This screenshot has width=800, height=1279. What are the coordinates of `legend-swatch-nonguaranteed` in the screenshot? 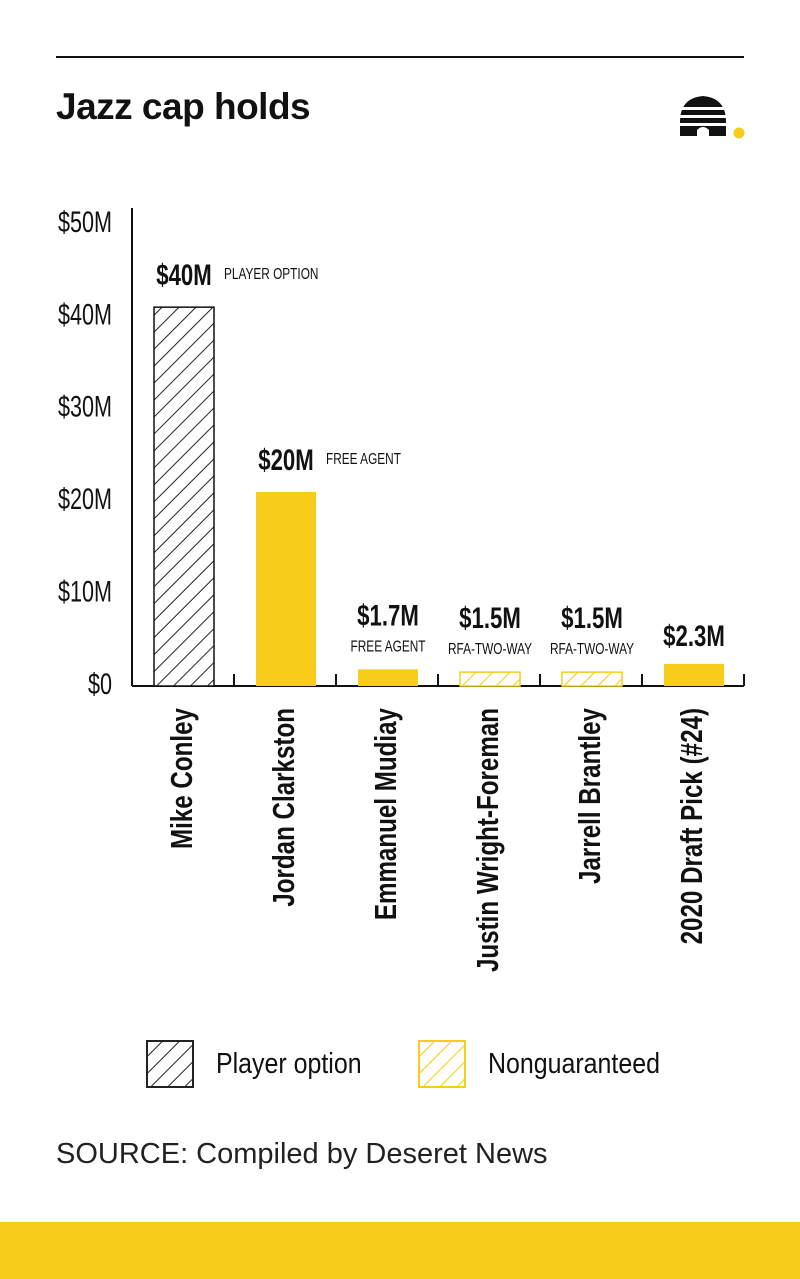 It's located at (442, 1064).